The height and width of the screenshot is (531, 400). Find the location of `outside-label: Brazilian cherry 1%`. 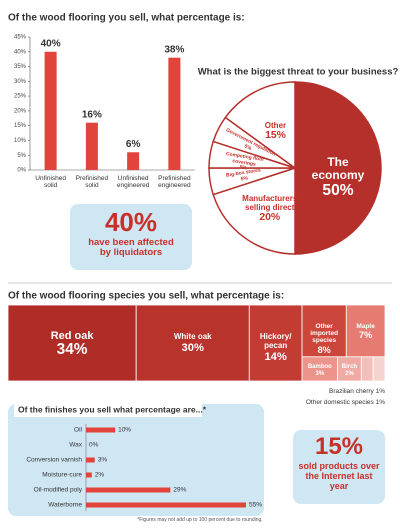

outside-label: Brazilian cherry 1% is located at coordinates (357, 391).